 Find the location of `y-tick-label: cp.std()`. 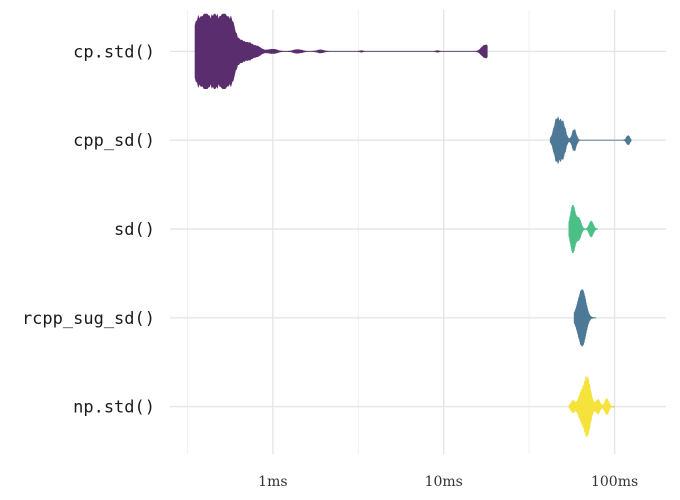

y-tick-label: cp.std() is located at coordinates (114, 52).